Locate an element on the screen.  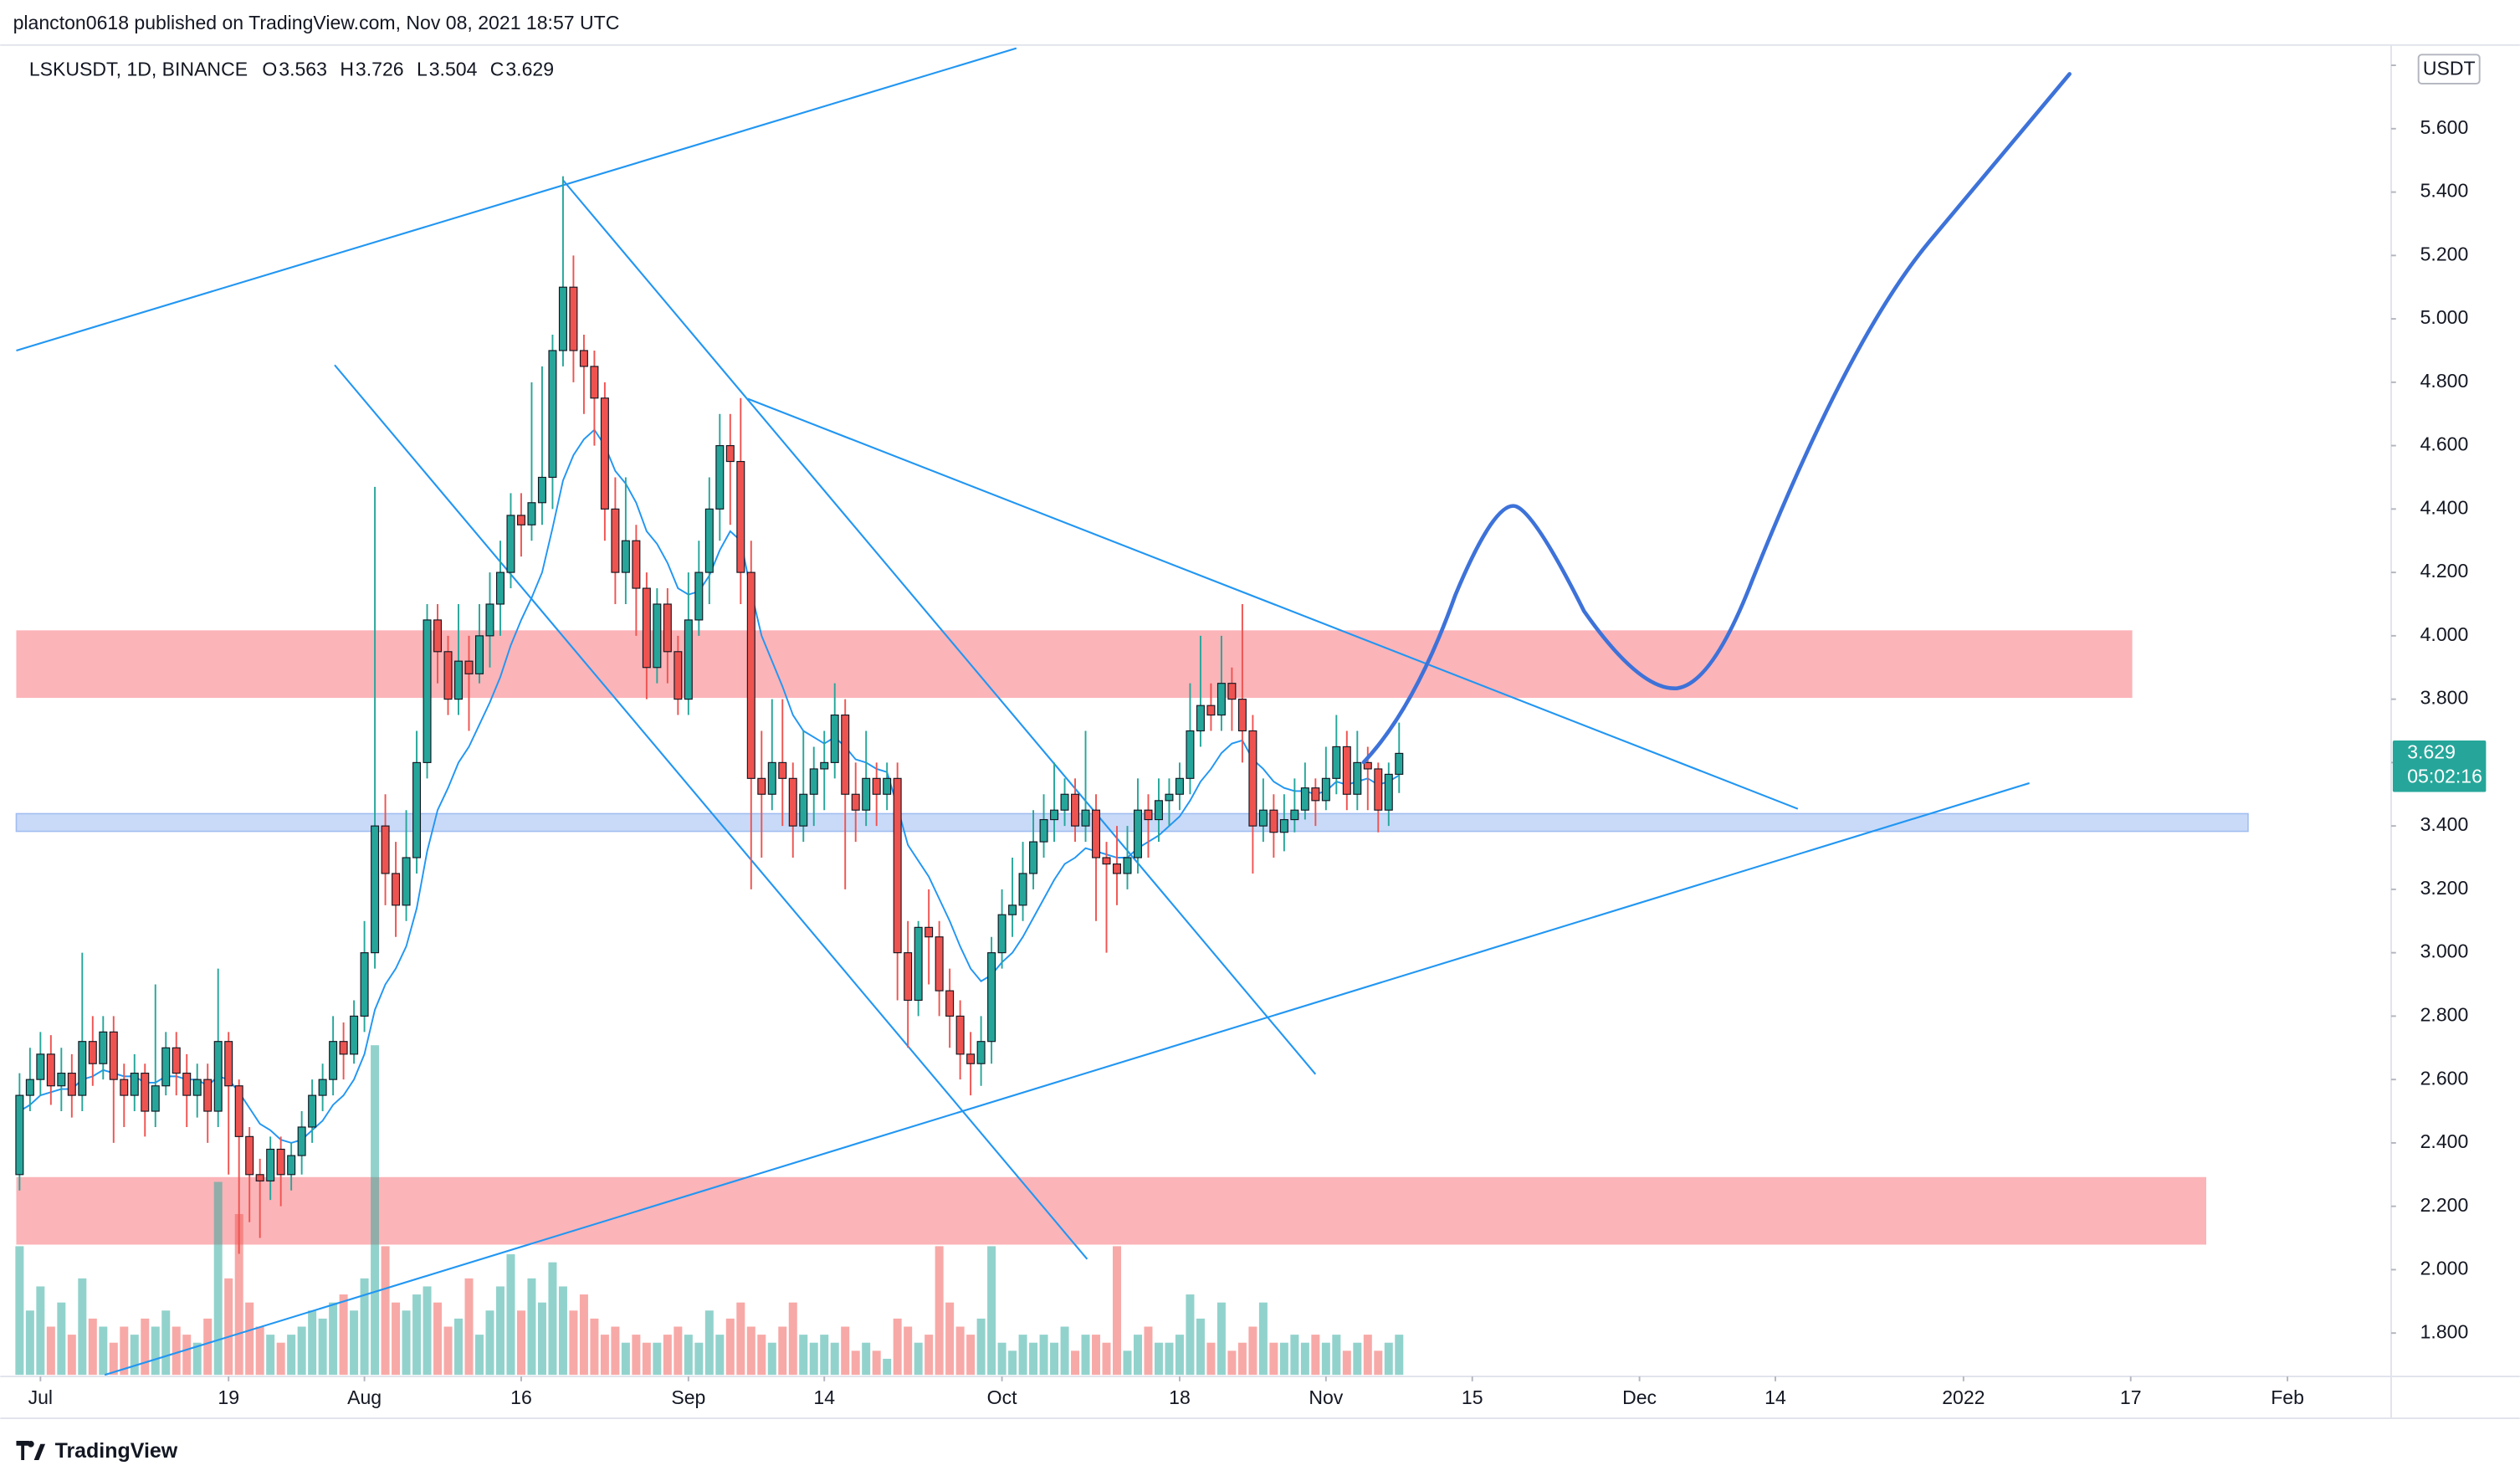
y-tick-label: 3.000 is located at coordinates (2444, 951).